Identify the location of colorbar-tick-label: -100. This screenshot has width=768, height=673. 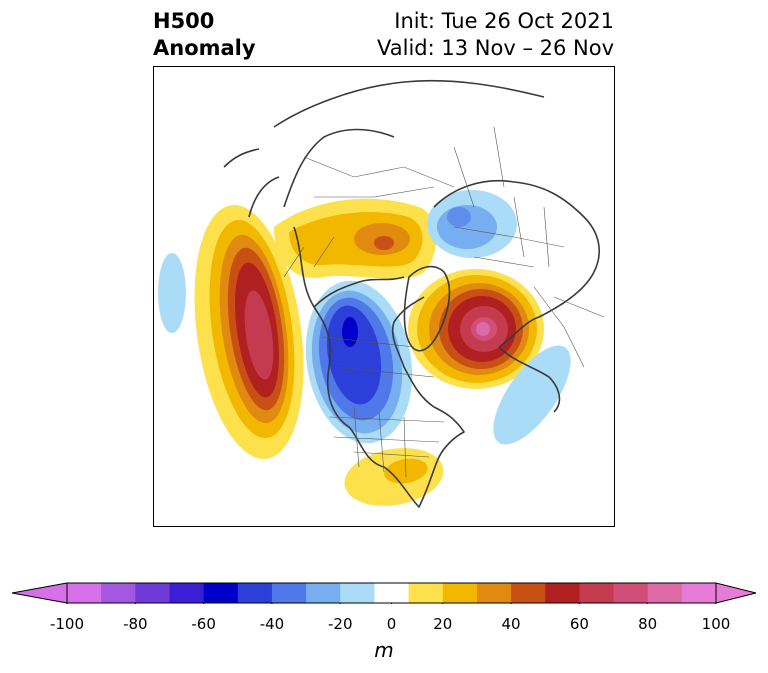
(67, 624).